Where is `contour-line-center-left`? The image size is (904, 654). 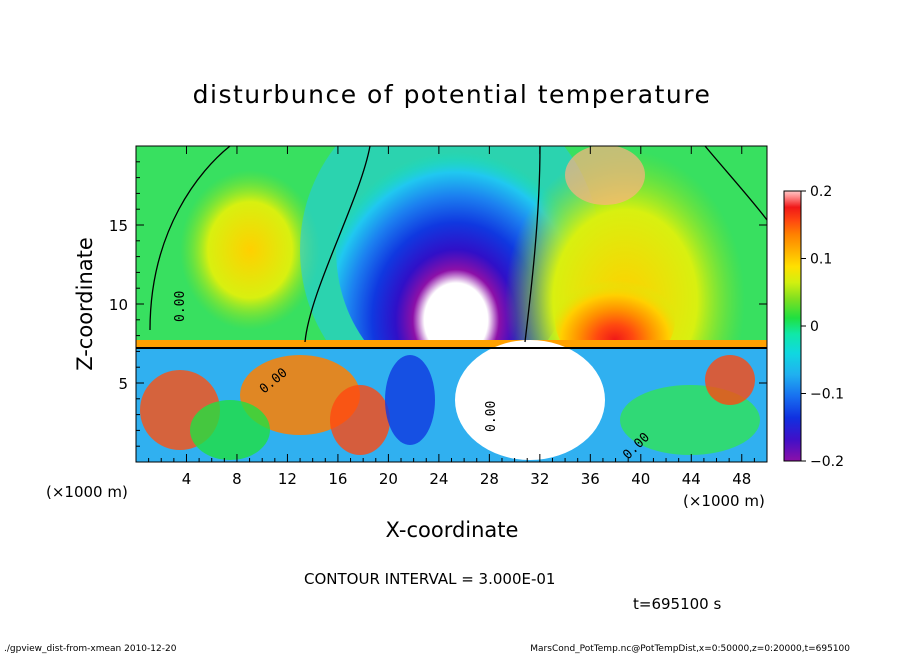 contour-line-center-left is located at coordinates (337, 244).